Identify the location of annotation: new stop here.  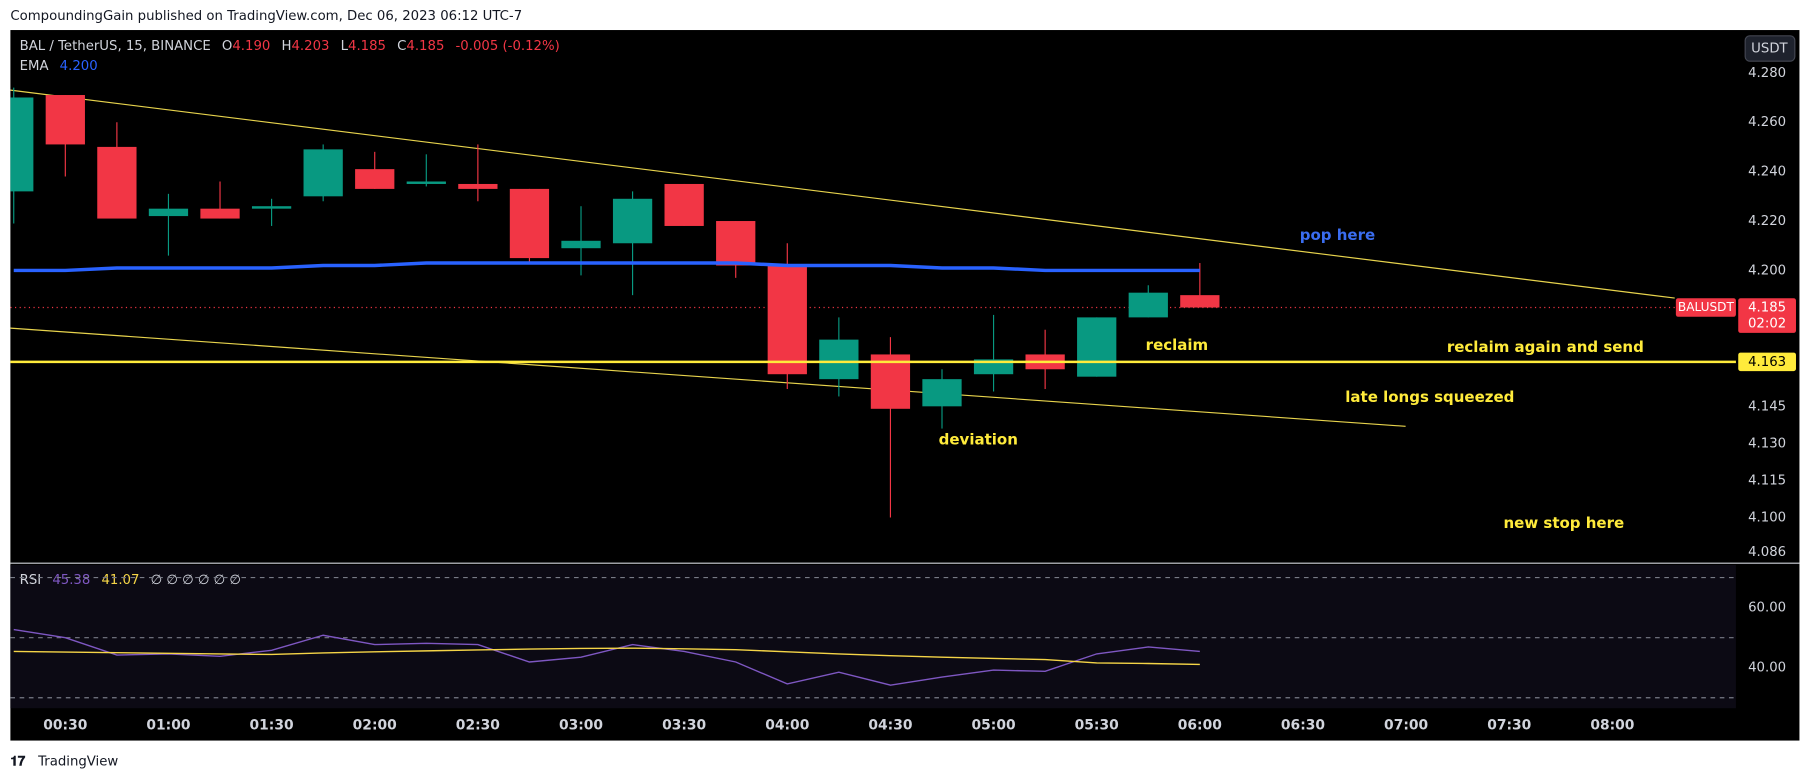
(1563, 523).